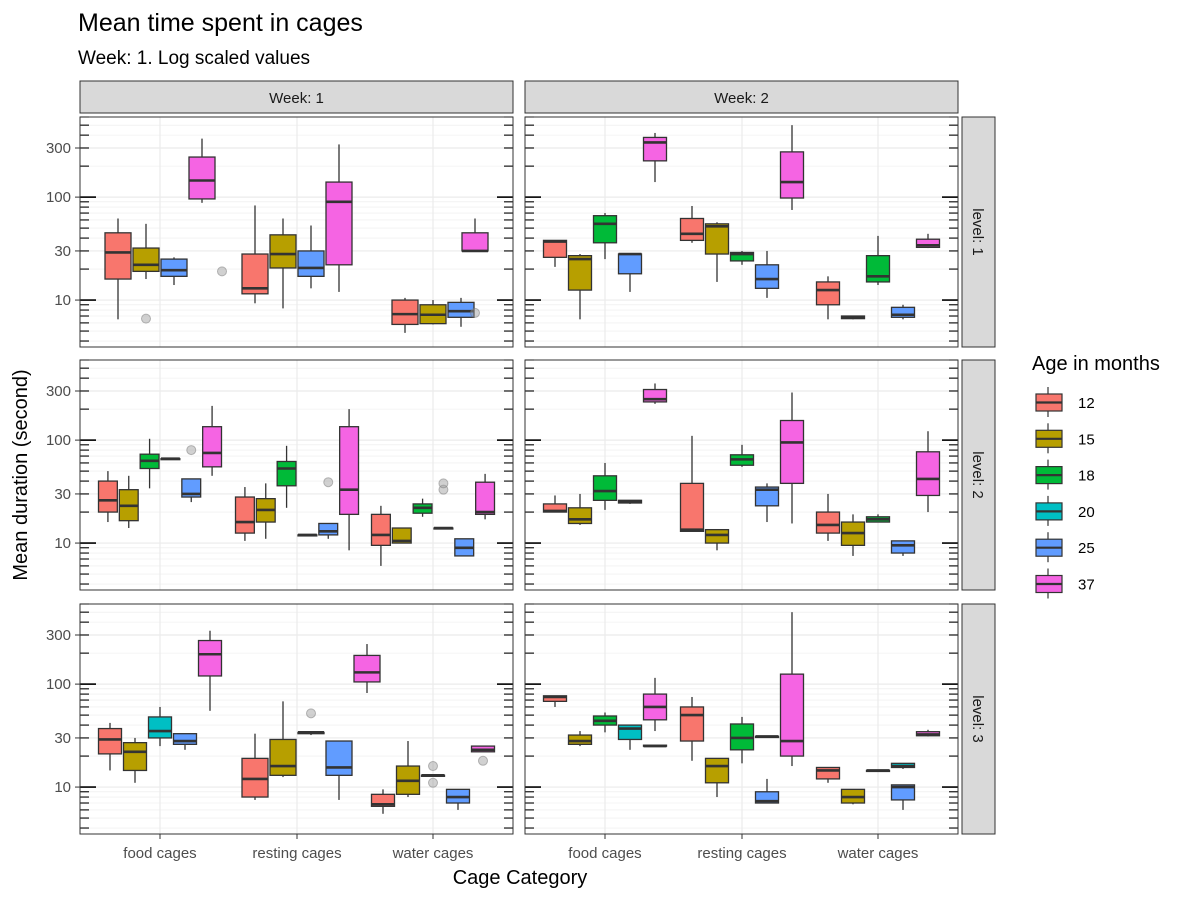  I want to click on row-strip-label: level: 1, so click(977, 232).